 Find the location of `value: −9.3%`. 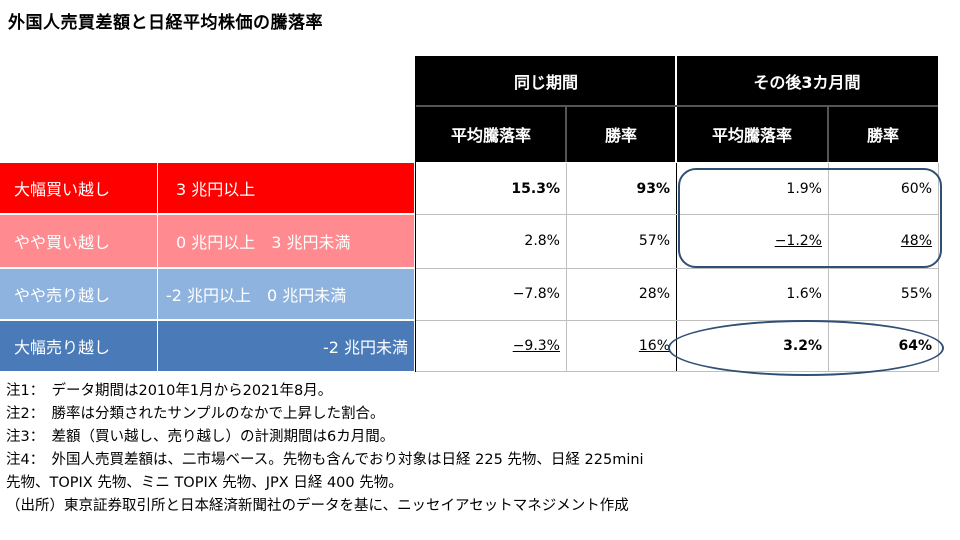

value: −9.3% is located at coordinates (536, 346).